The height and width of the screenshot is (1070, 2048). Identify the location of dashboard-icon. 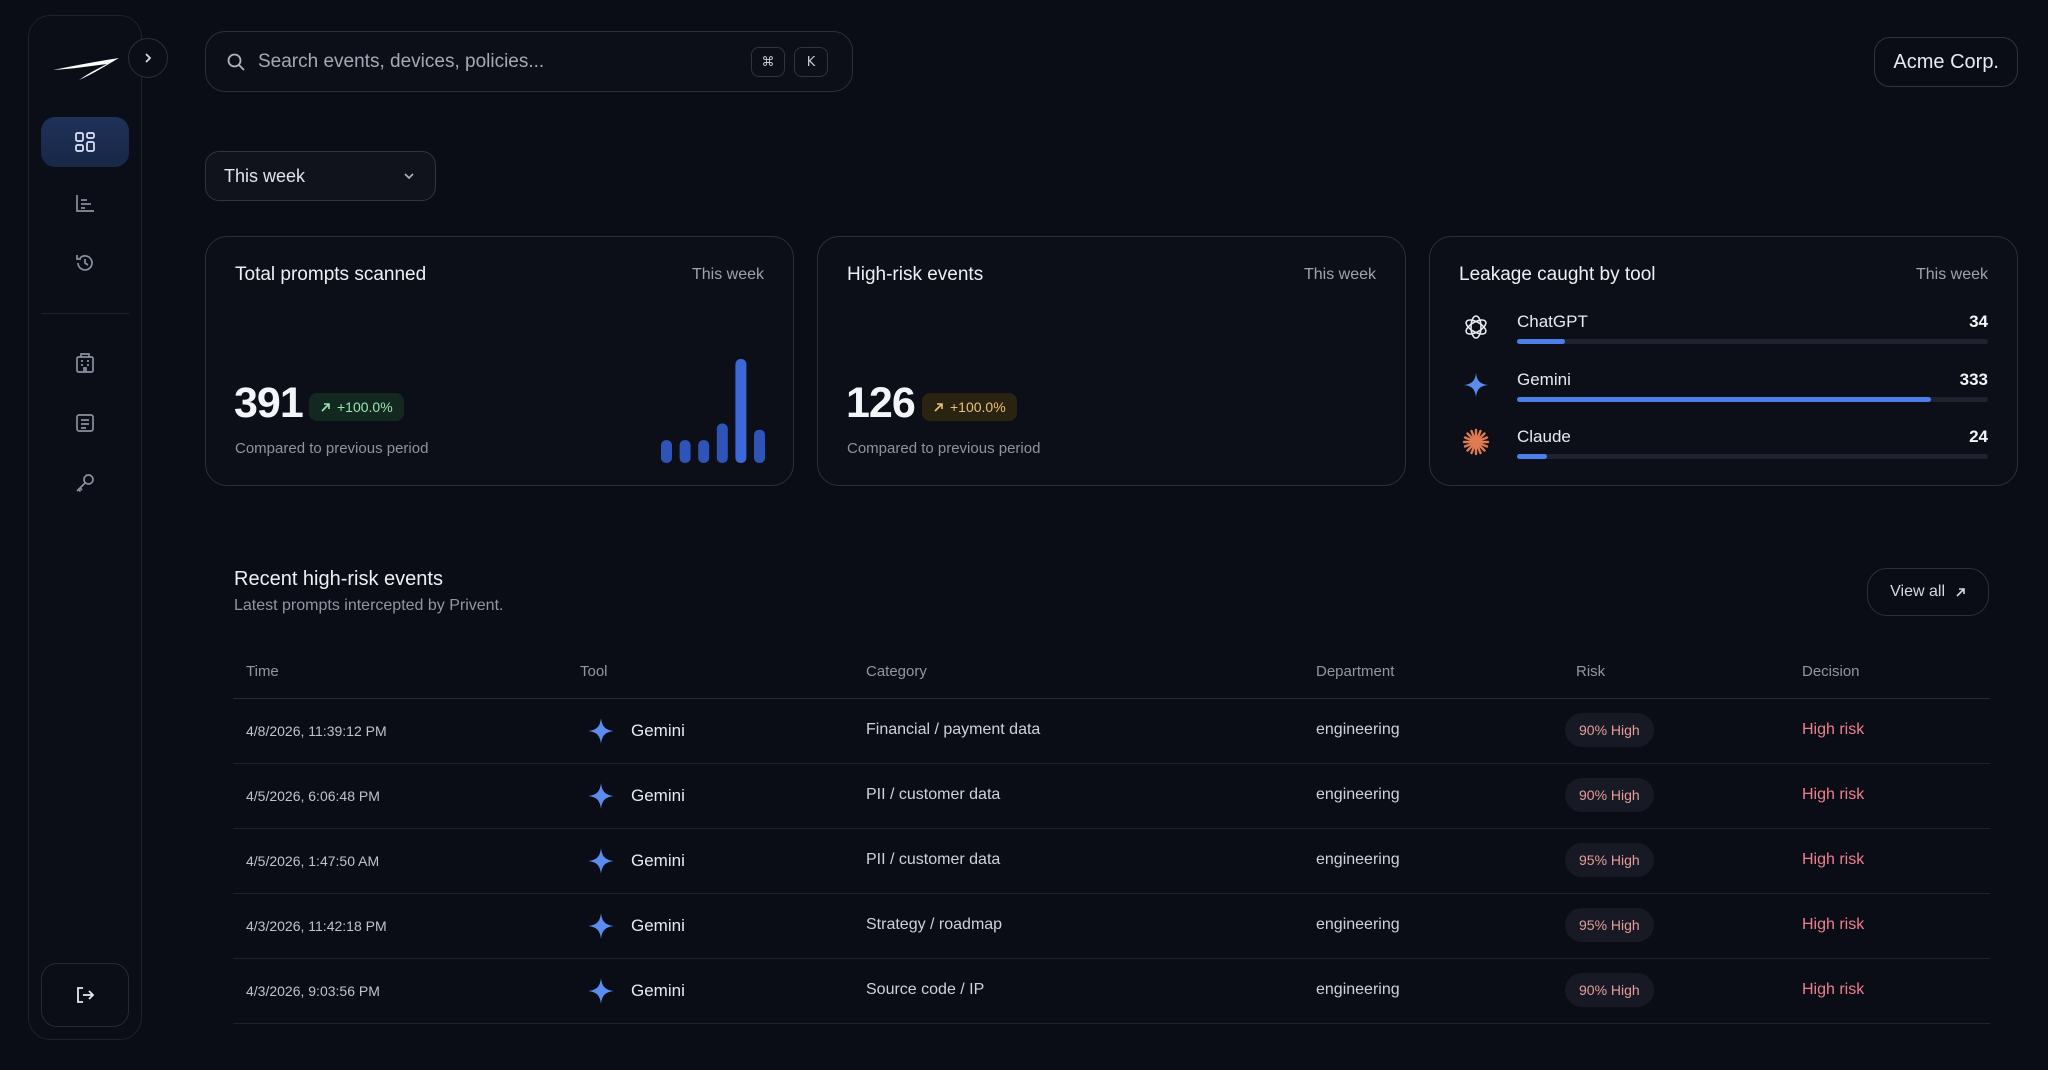
(85, 142).